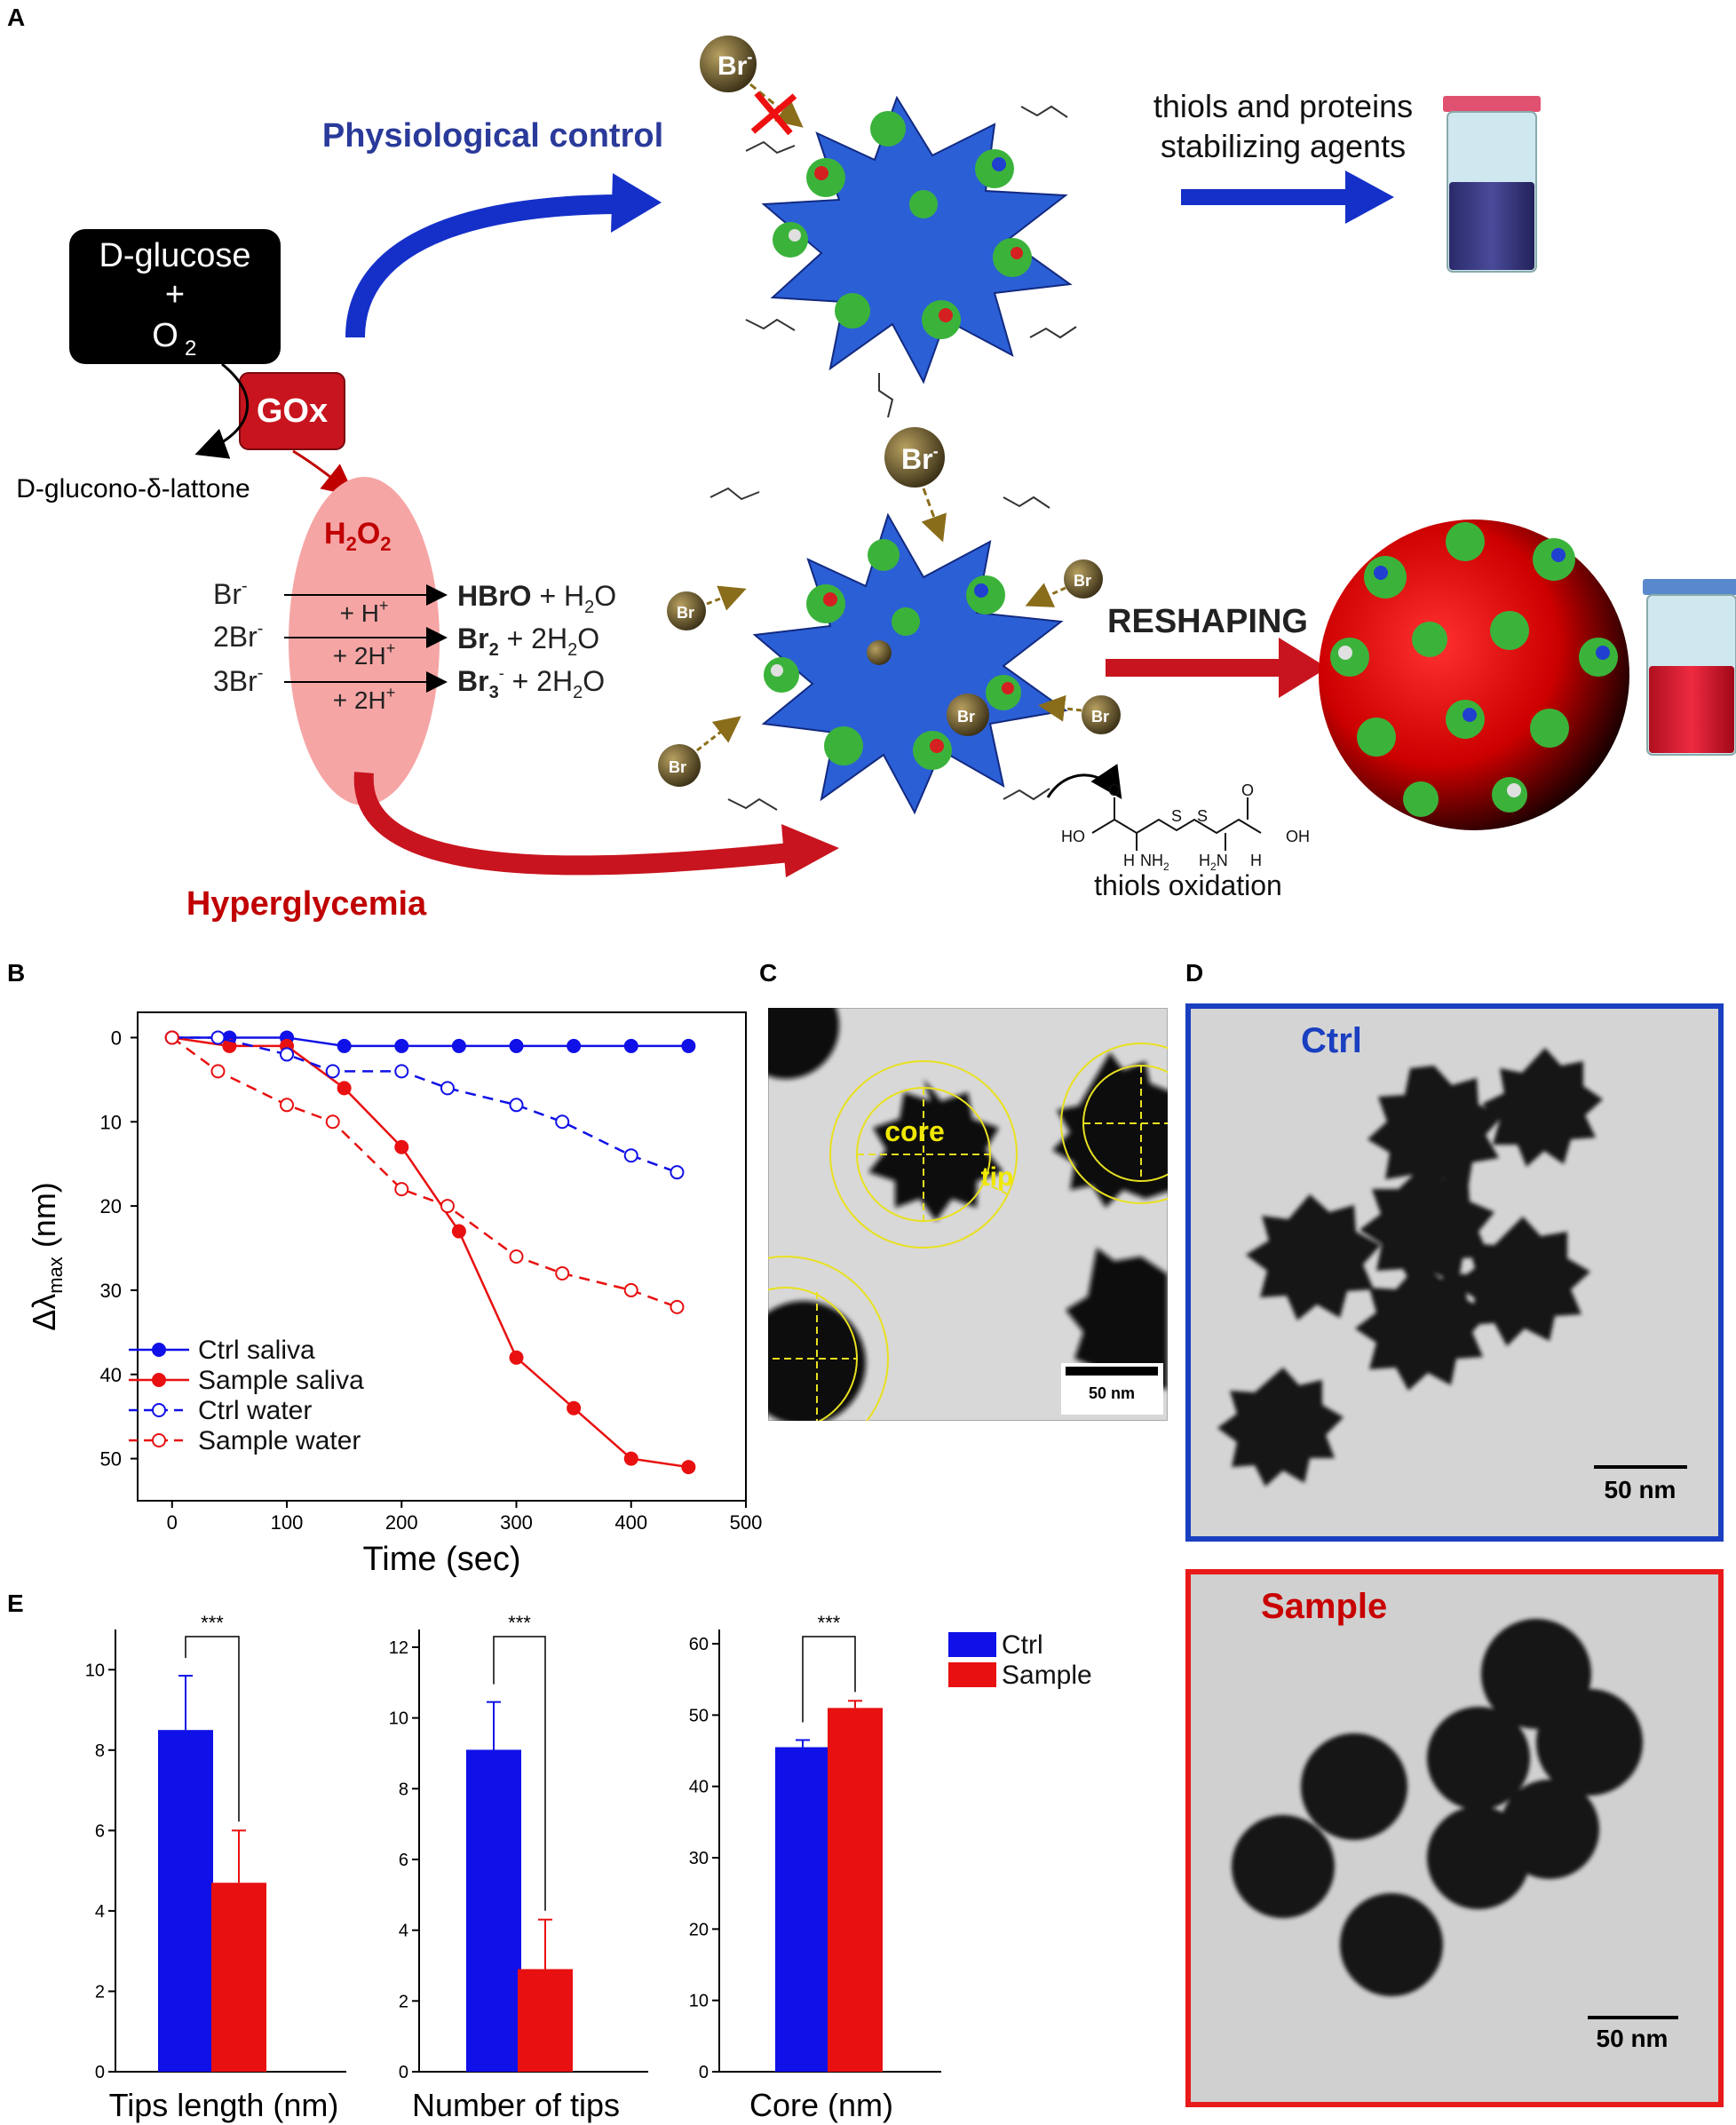 The image size is (1736, 2125). What do you see at coordinates (1247, 790) in the screenshot?
I see `svg-text: O` at bounding box center [1247, 790].